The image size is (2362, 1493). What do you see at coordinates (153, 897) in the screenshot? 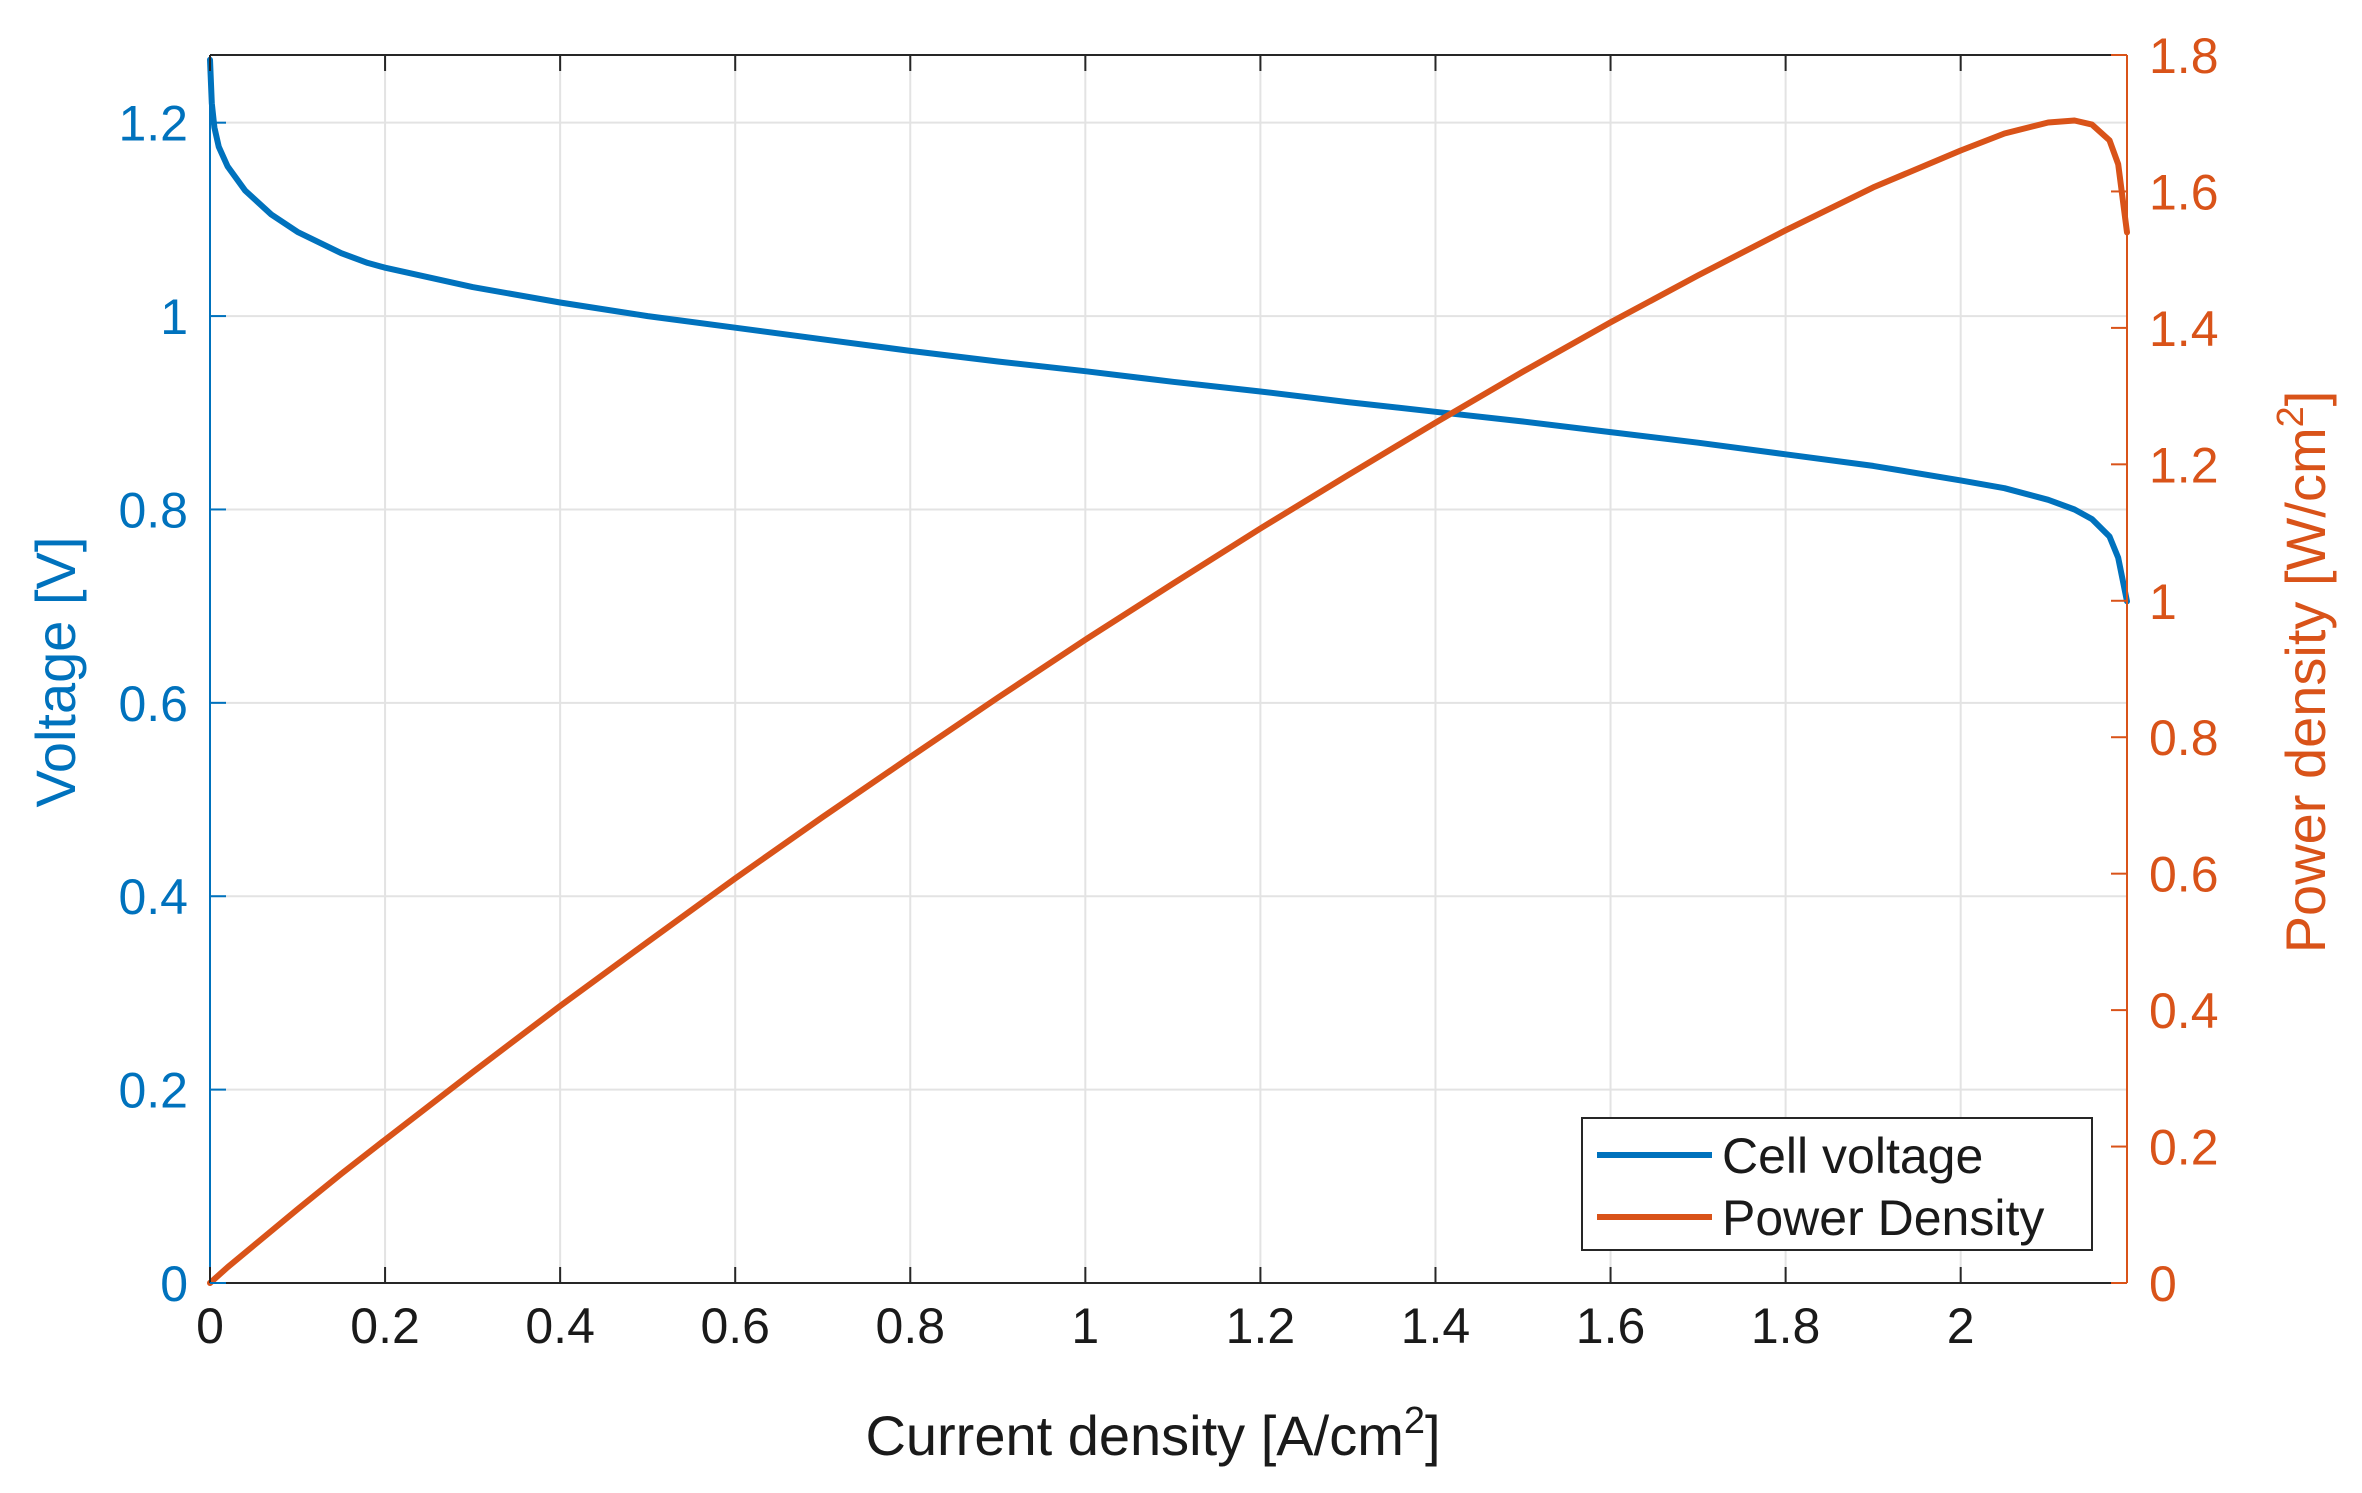
I see `y-left-tick-label: 0.4` at bounding box center [153, 897].